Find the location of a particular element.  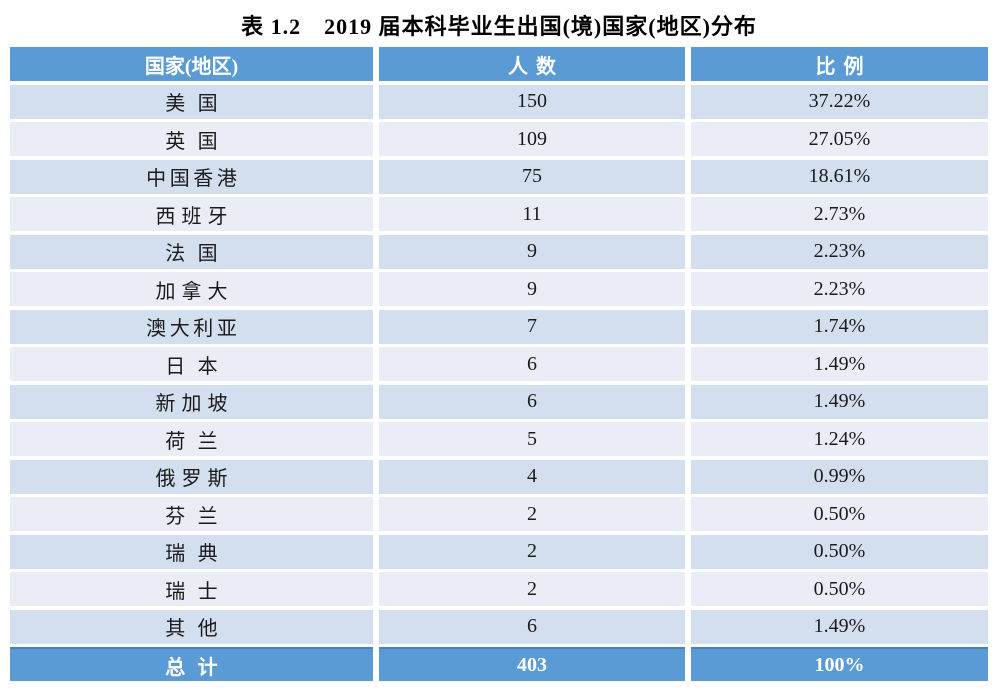

cell-count: 109 is located at coordinates (532, 139).